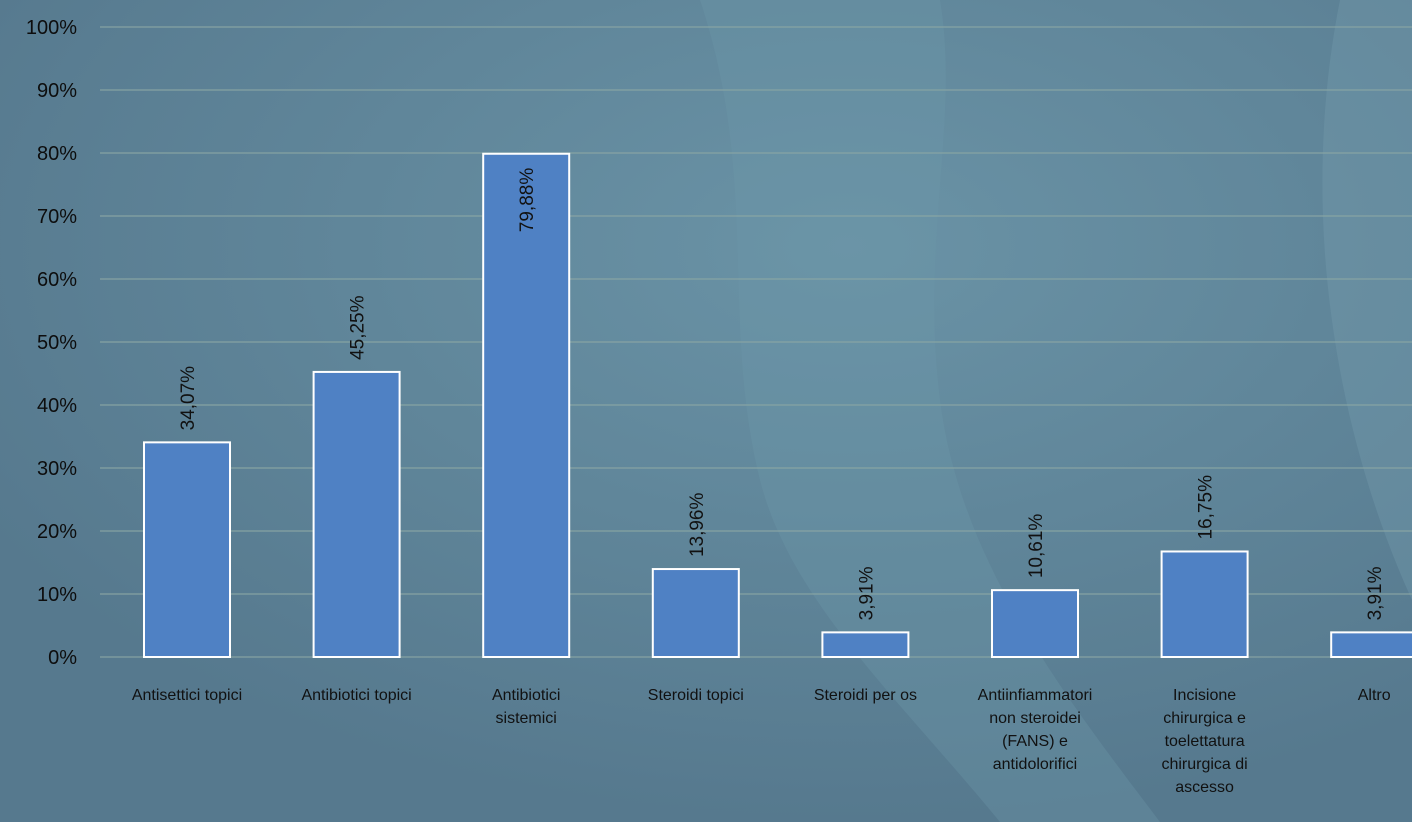 The width and height of the screenshot is (1412, 822). I want to click on category-label-line: chirurgica e, so click(1204, 718).